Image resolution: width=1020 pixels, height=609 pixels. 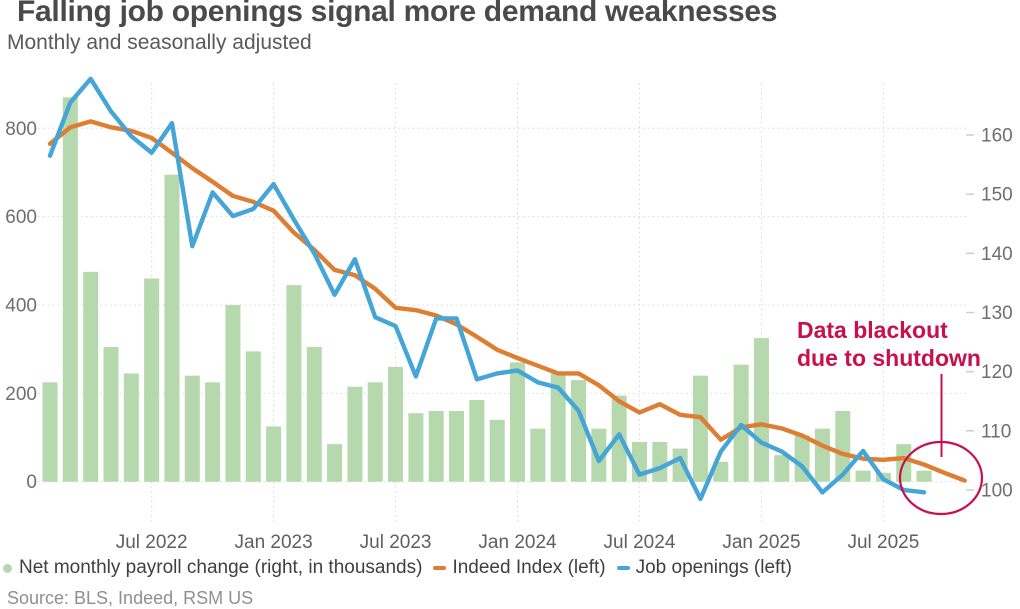 What do you see at coordinates (21, 129) in the screenshot?
I see `svg-text: 800` at bounding box center [21, 129].